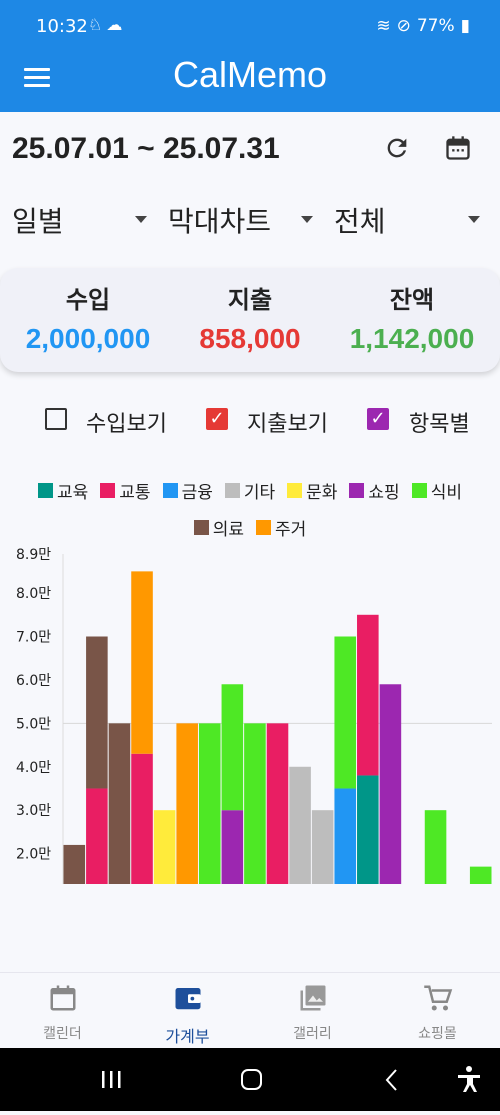 This screenshot has width=500, height=1115. What do you see at coordinates (62, 1013) in the screenshot?
I see `nav-calendar: 캘린더` at bounding box center [62, 1013].